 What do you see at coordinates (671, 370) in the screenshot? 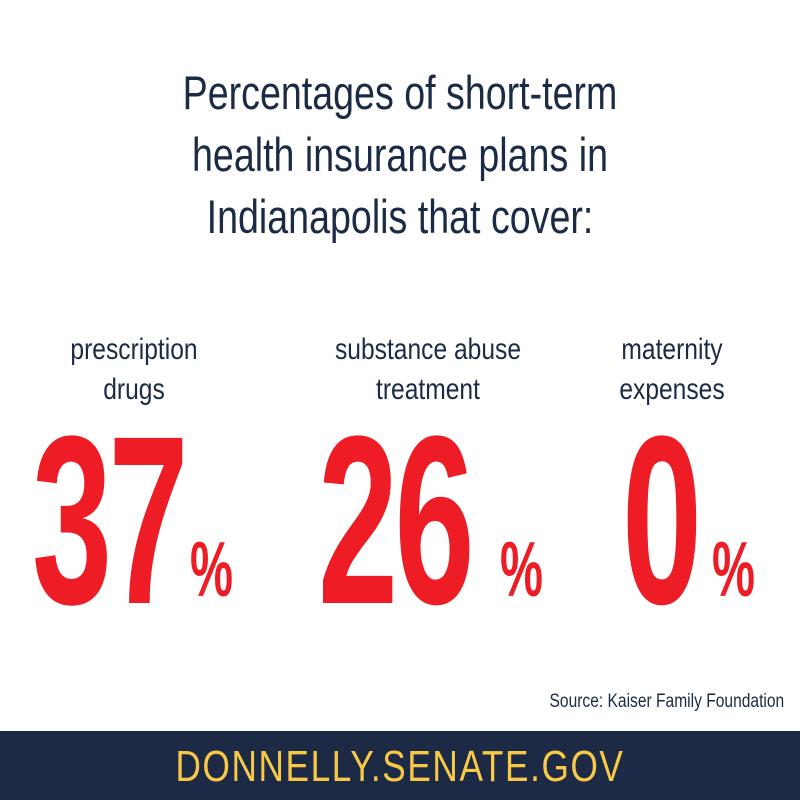
I see `stat-label: maternity expenses` at bounding box center [671, 370].